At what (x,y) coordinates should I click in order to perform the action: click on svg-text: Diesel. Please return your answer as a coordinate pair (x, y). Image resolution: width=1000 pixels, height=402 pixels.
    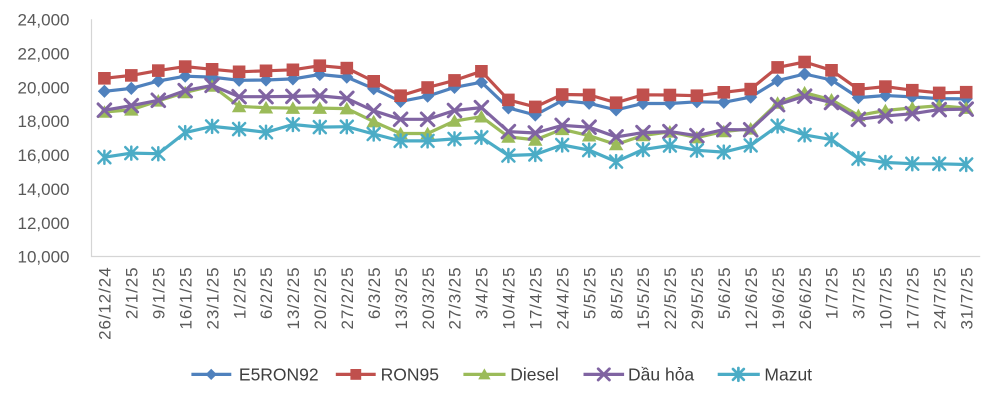
    Looking at the image, I should click on (534, 375).